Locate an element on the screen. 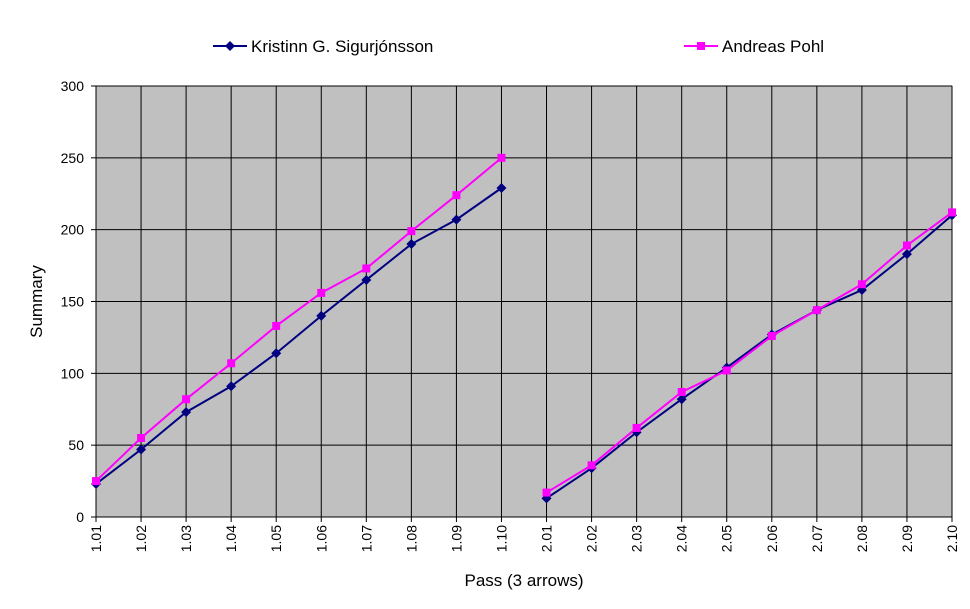 This screenshot has width=970, height=609. x-tick-label: 1.10 is located at coordinates (501, 538).